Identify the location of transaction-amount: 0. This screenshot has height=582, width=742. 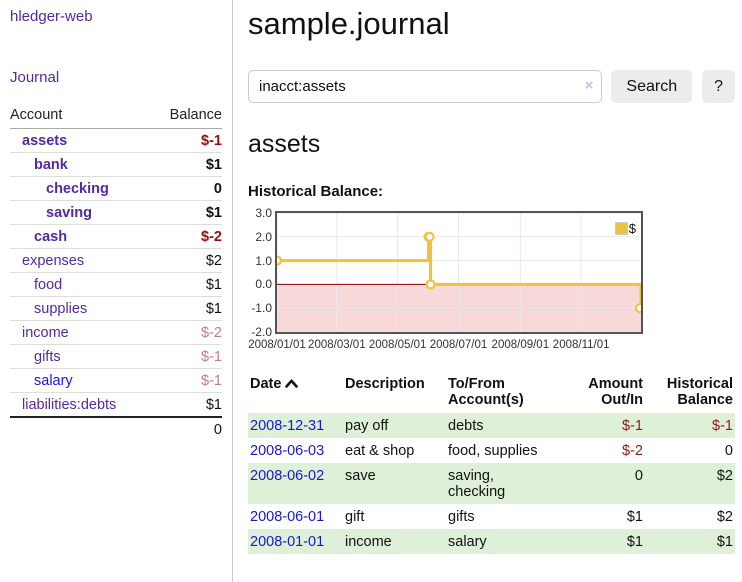
(638, 475).